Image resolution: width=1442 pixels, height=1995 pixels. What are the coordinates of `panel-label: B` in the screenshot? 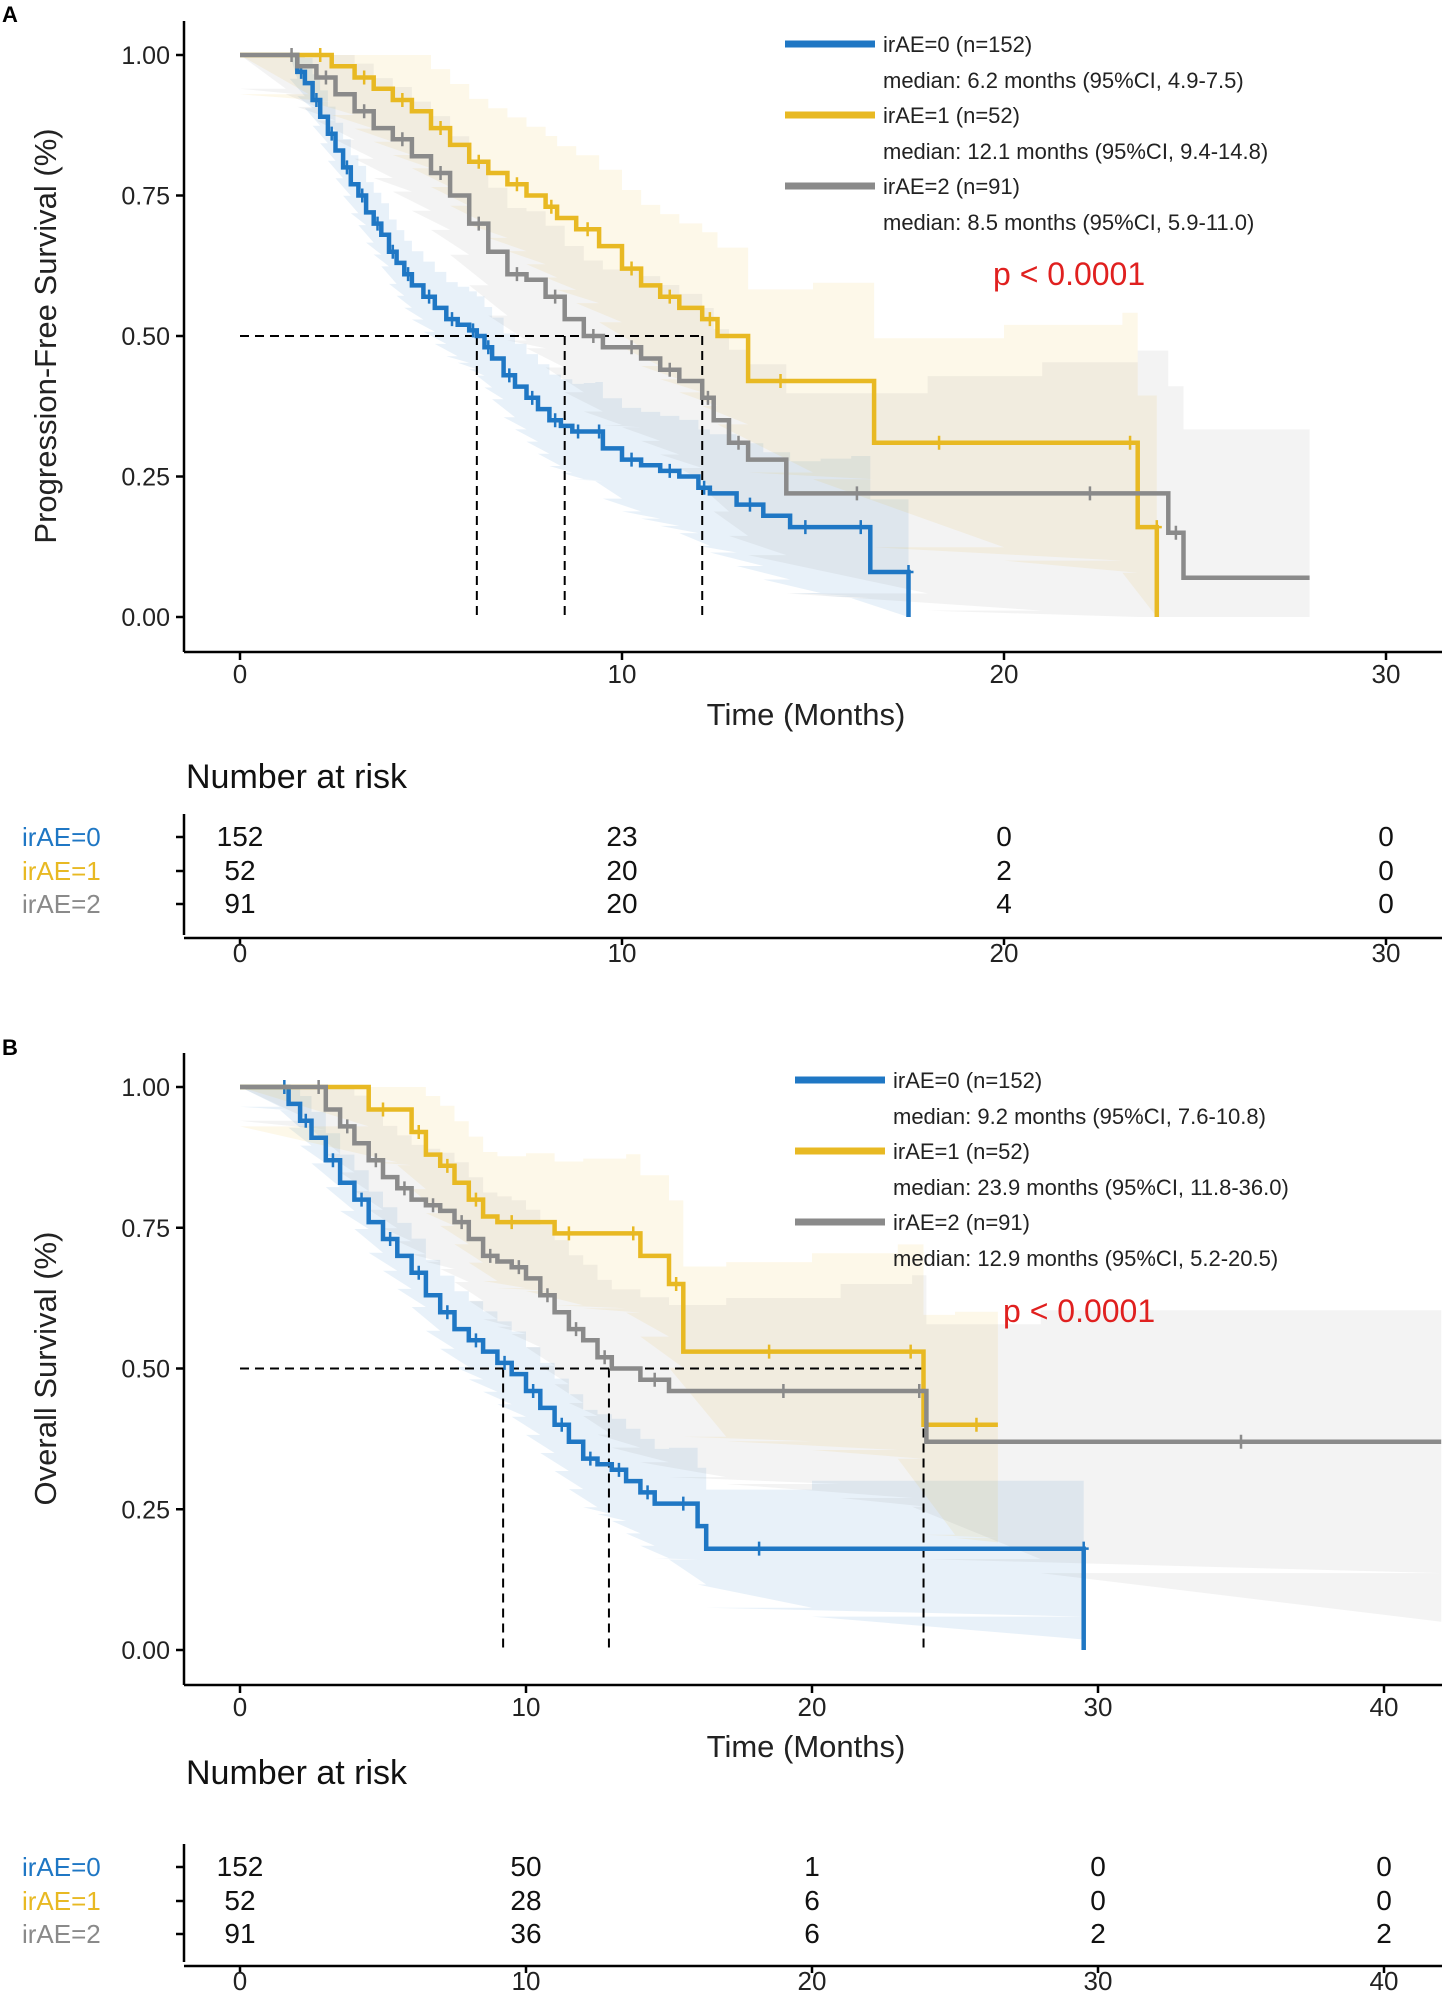 It's located at (10, 1047).